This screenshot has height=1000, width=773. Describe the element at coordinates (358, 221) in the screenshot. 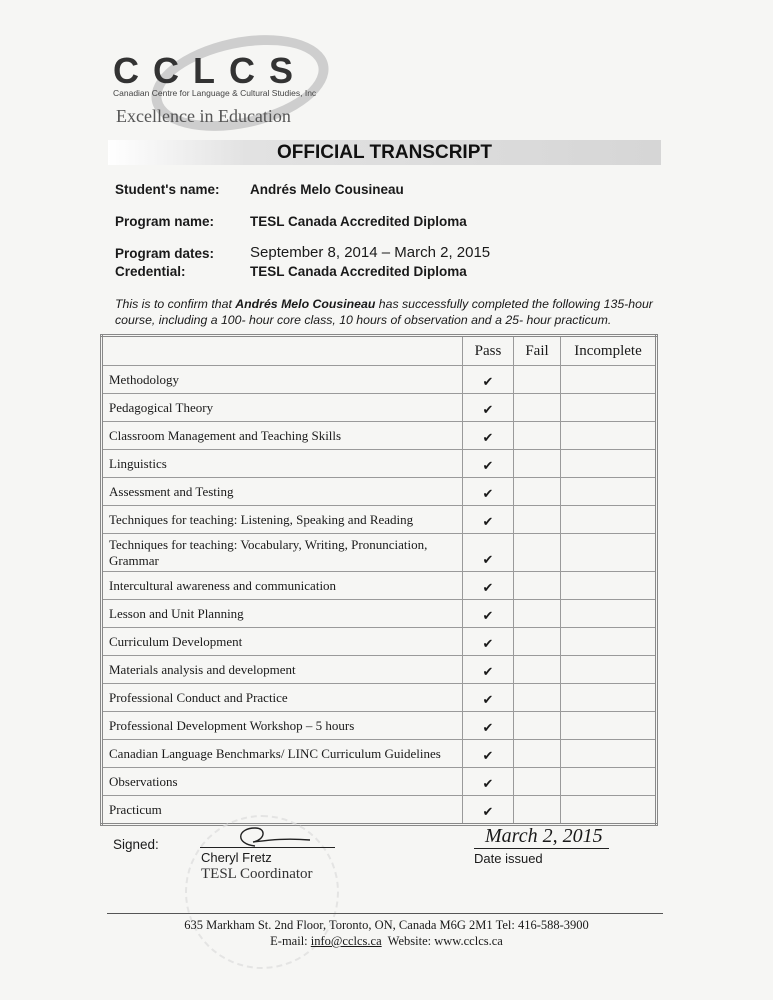

I see `program-name: TESL Canada Accredited Diploma` at that location.